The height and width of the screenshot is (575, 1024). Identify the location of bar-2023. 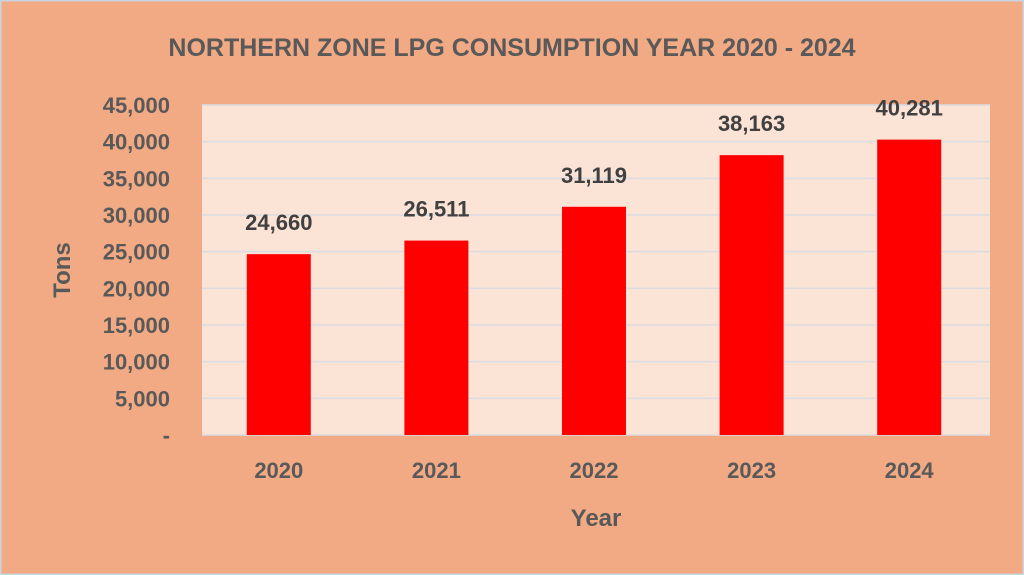
(751, 295).